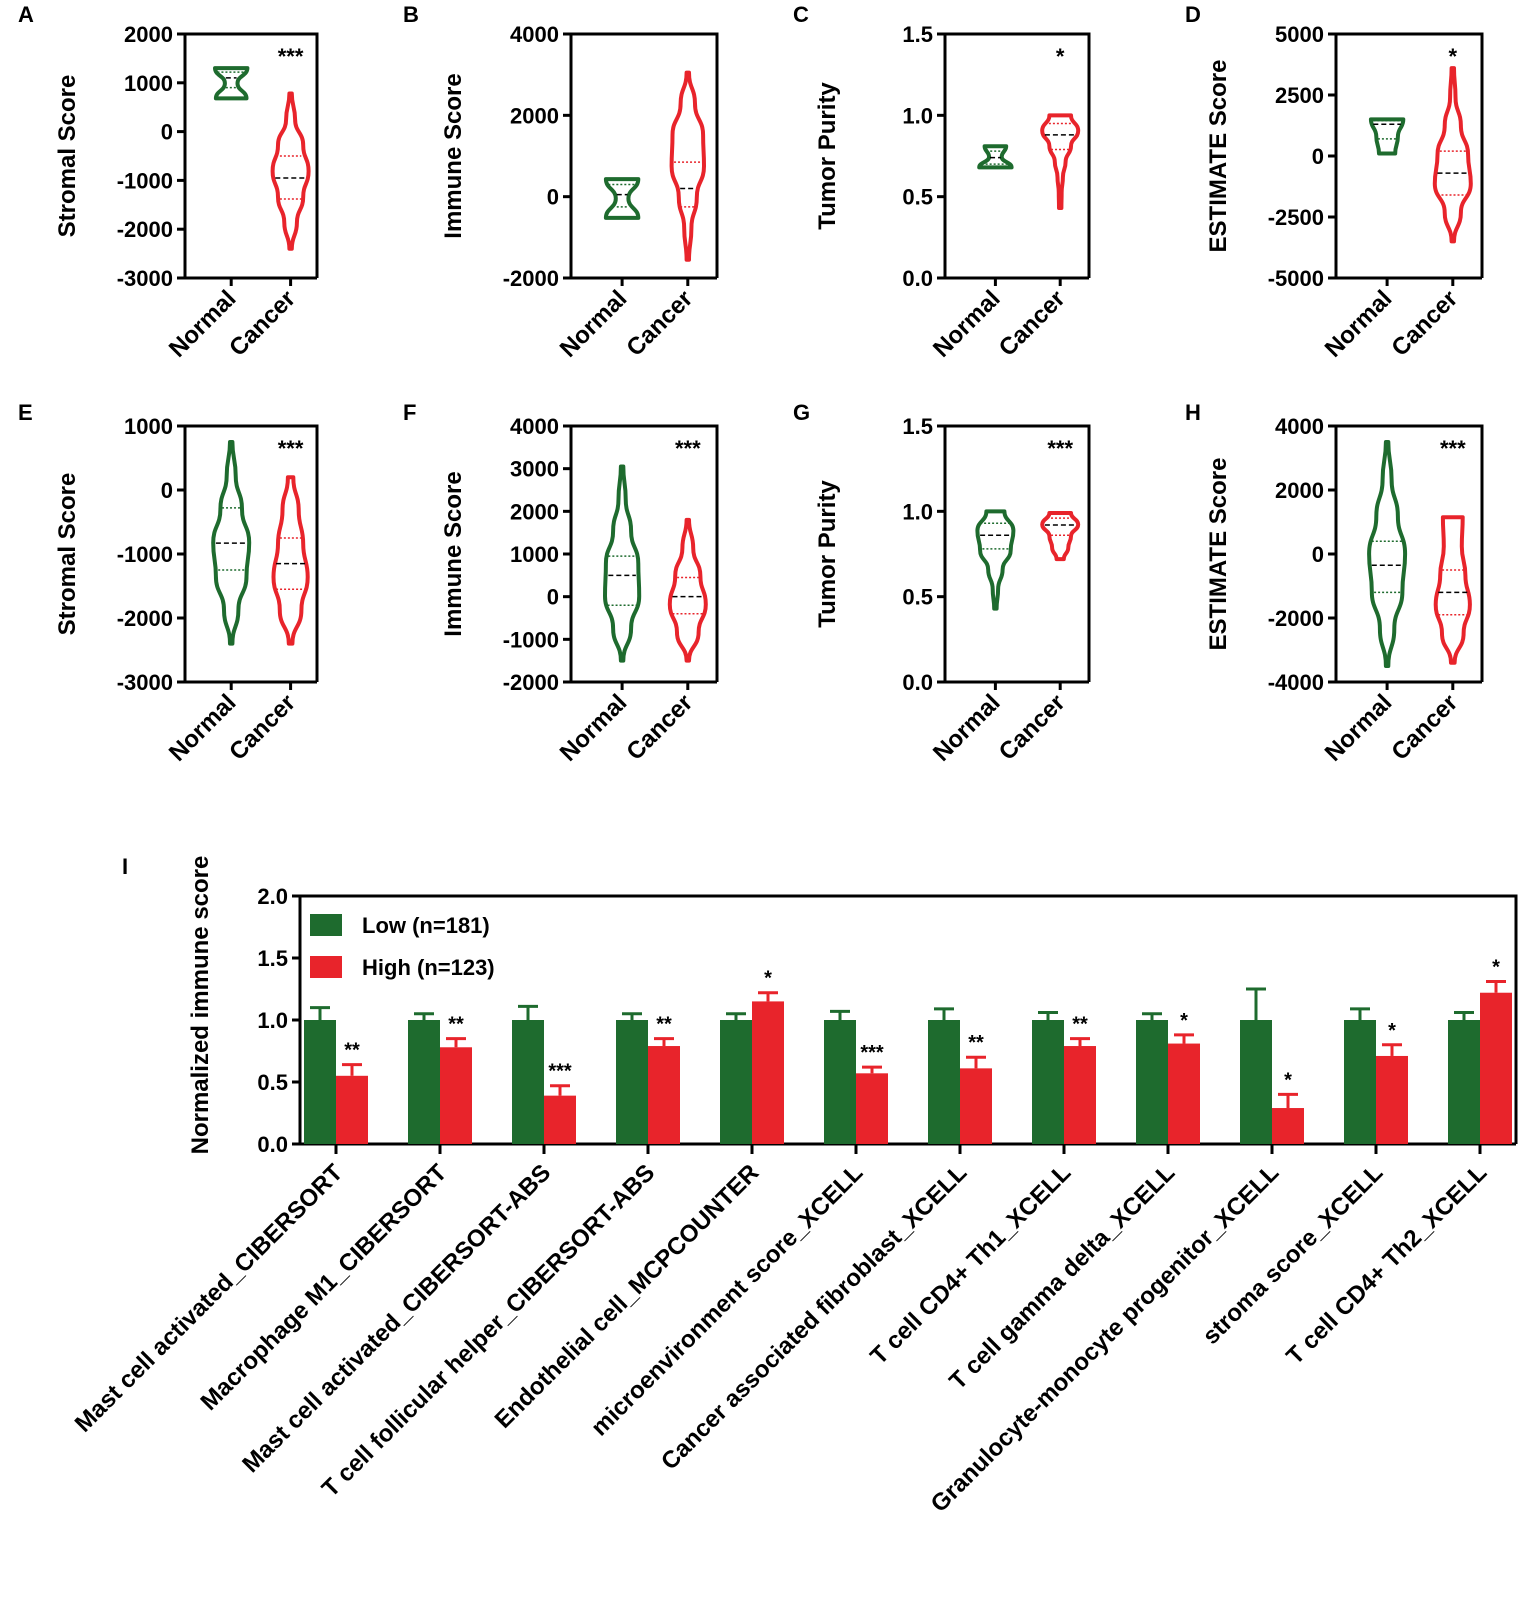  What do you see at coordinates (1299, 95) in the screenshot?
I see `y-tick-label: 2500` at bounding box center [1299, 95].